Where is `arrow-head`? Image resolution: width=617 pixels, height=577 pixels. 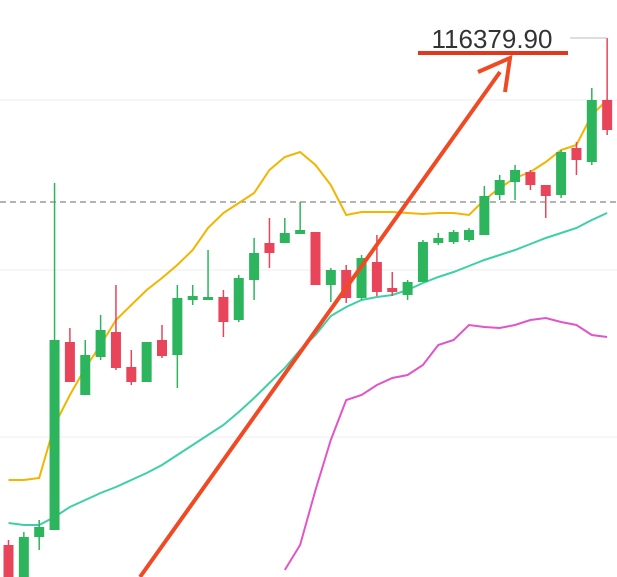
arrow-head is located at coordinates (495, 73).